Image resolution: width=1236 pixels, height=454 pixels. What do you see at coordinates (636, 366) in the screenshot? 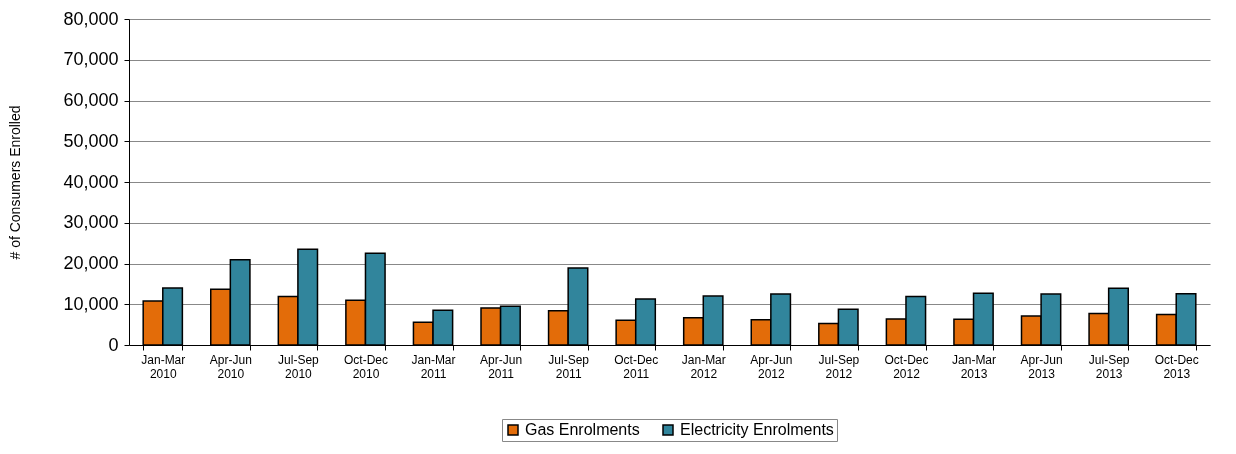
I see `x-tick-label: Oct-Dec 2011` at bounding box center [636, 366].